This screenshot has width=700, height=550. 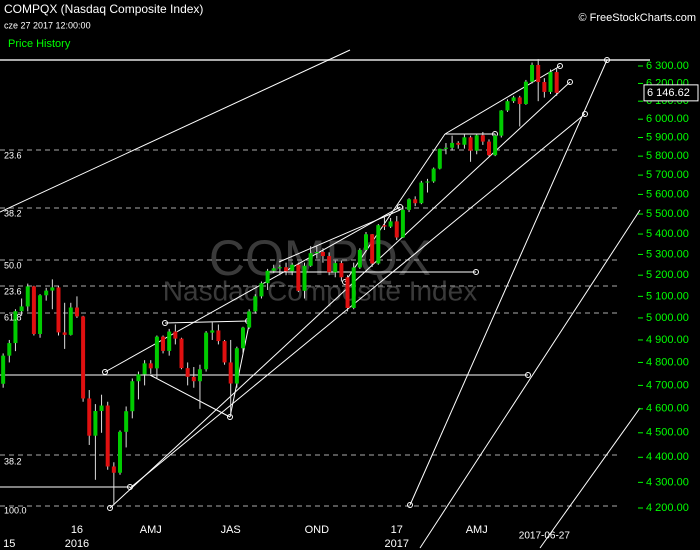 What do you see at coordinates (231, 530) in the screenshot?
I see `x-tick-label: JAS` at bounding box center [231, 530].